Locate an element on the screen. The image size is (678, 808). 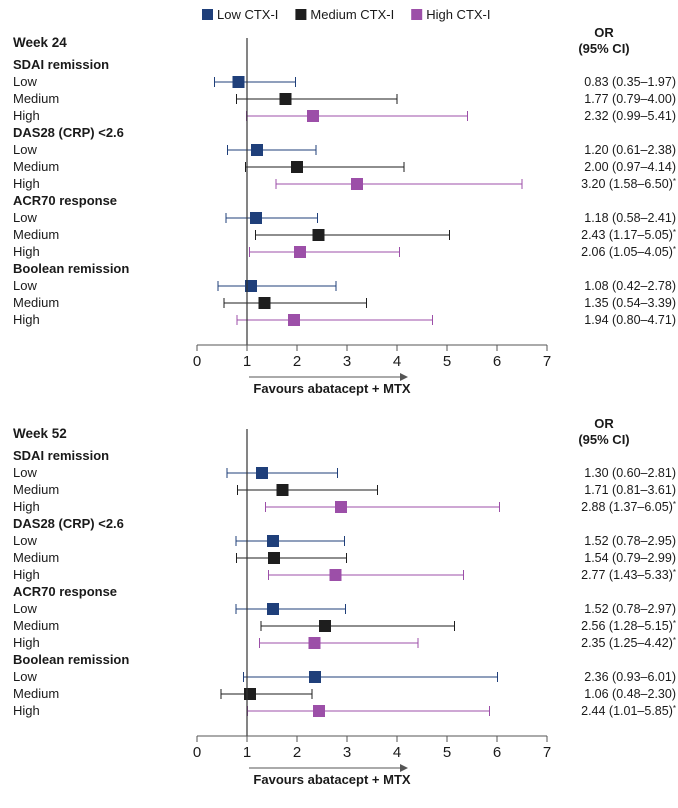
forest-row: Medium 1.77 (0.79–4.00) is located at coordinates (344, 98).